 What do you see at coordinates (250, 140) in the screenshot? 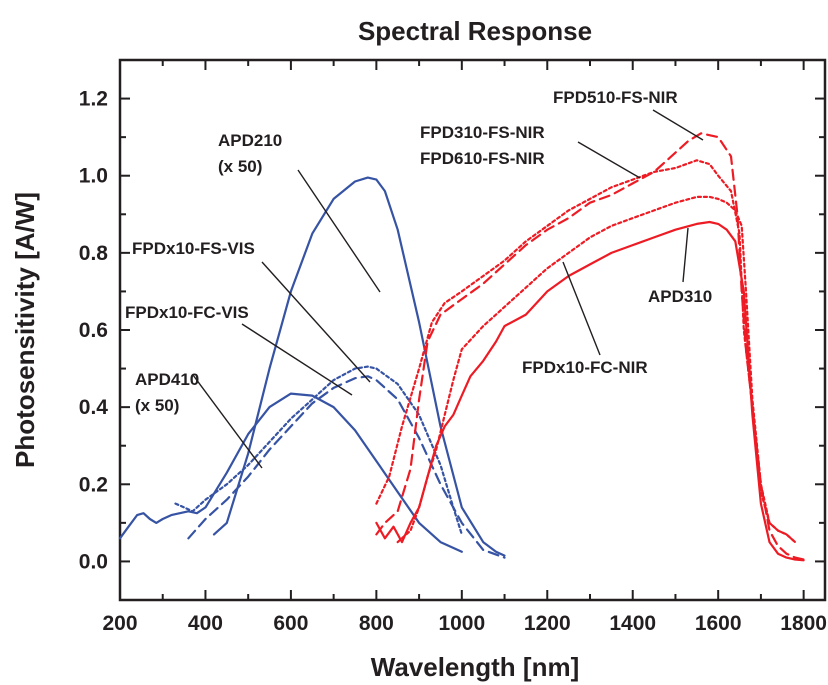
I see `series-annotation-label: APD210` at bounding box center [250, 140].